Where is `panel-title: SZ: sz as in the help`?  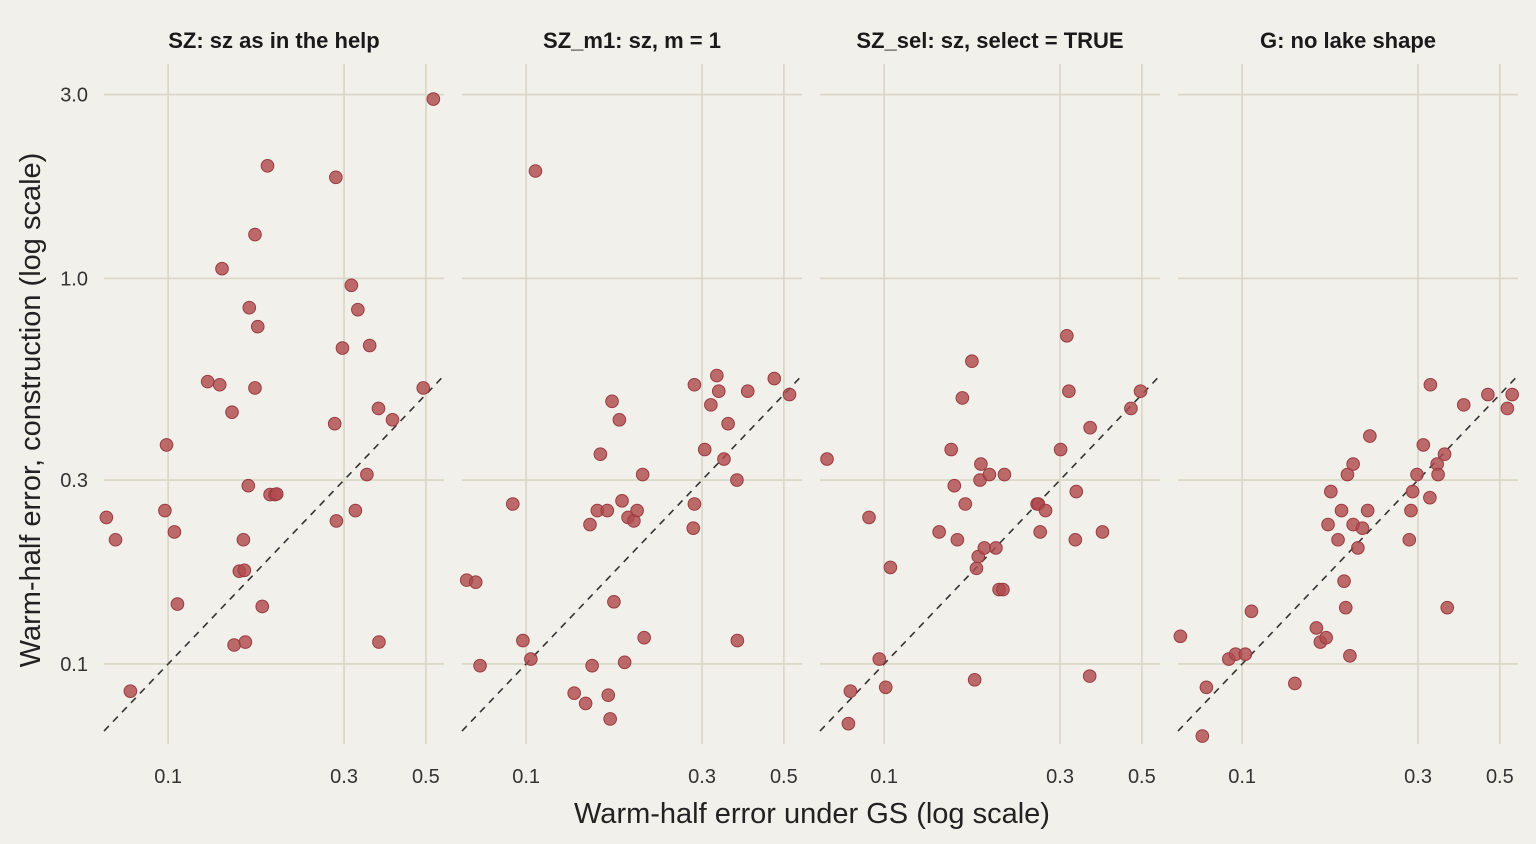
panel-title: SZ: sz as in the help is located at coordinates (273, 40).